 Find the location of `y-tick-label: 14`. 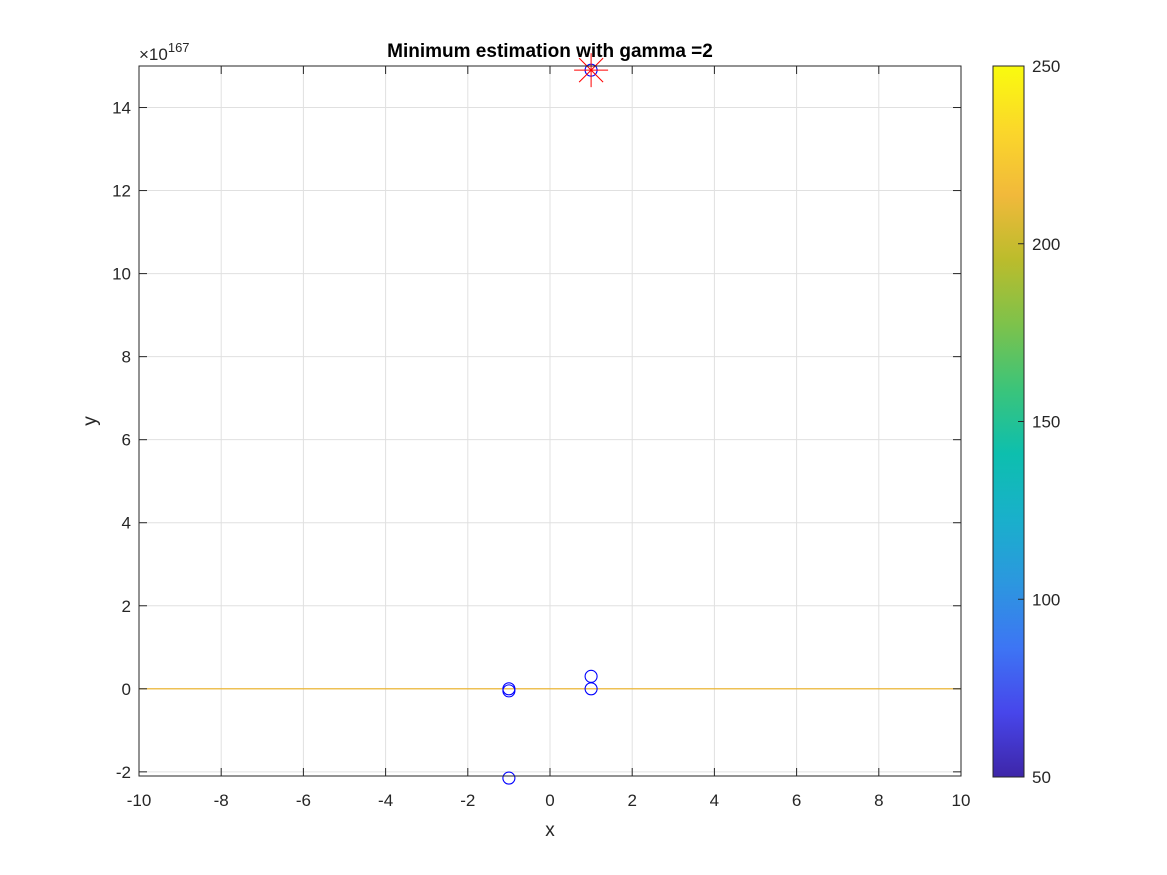

y-tick-label: 14 is located at coordinates (121, 108).